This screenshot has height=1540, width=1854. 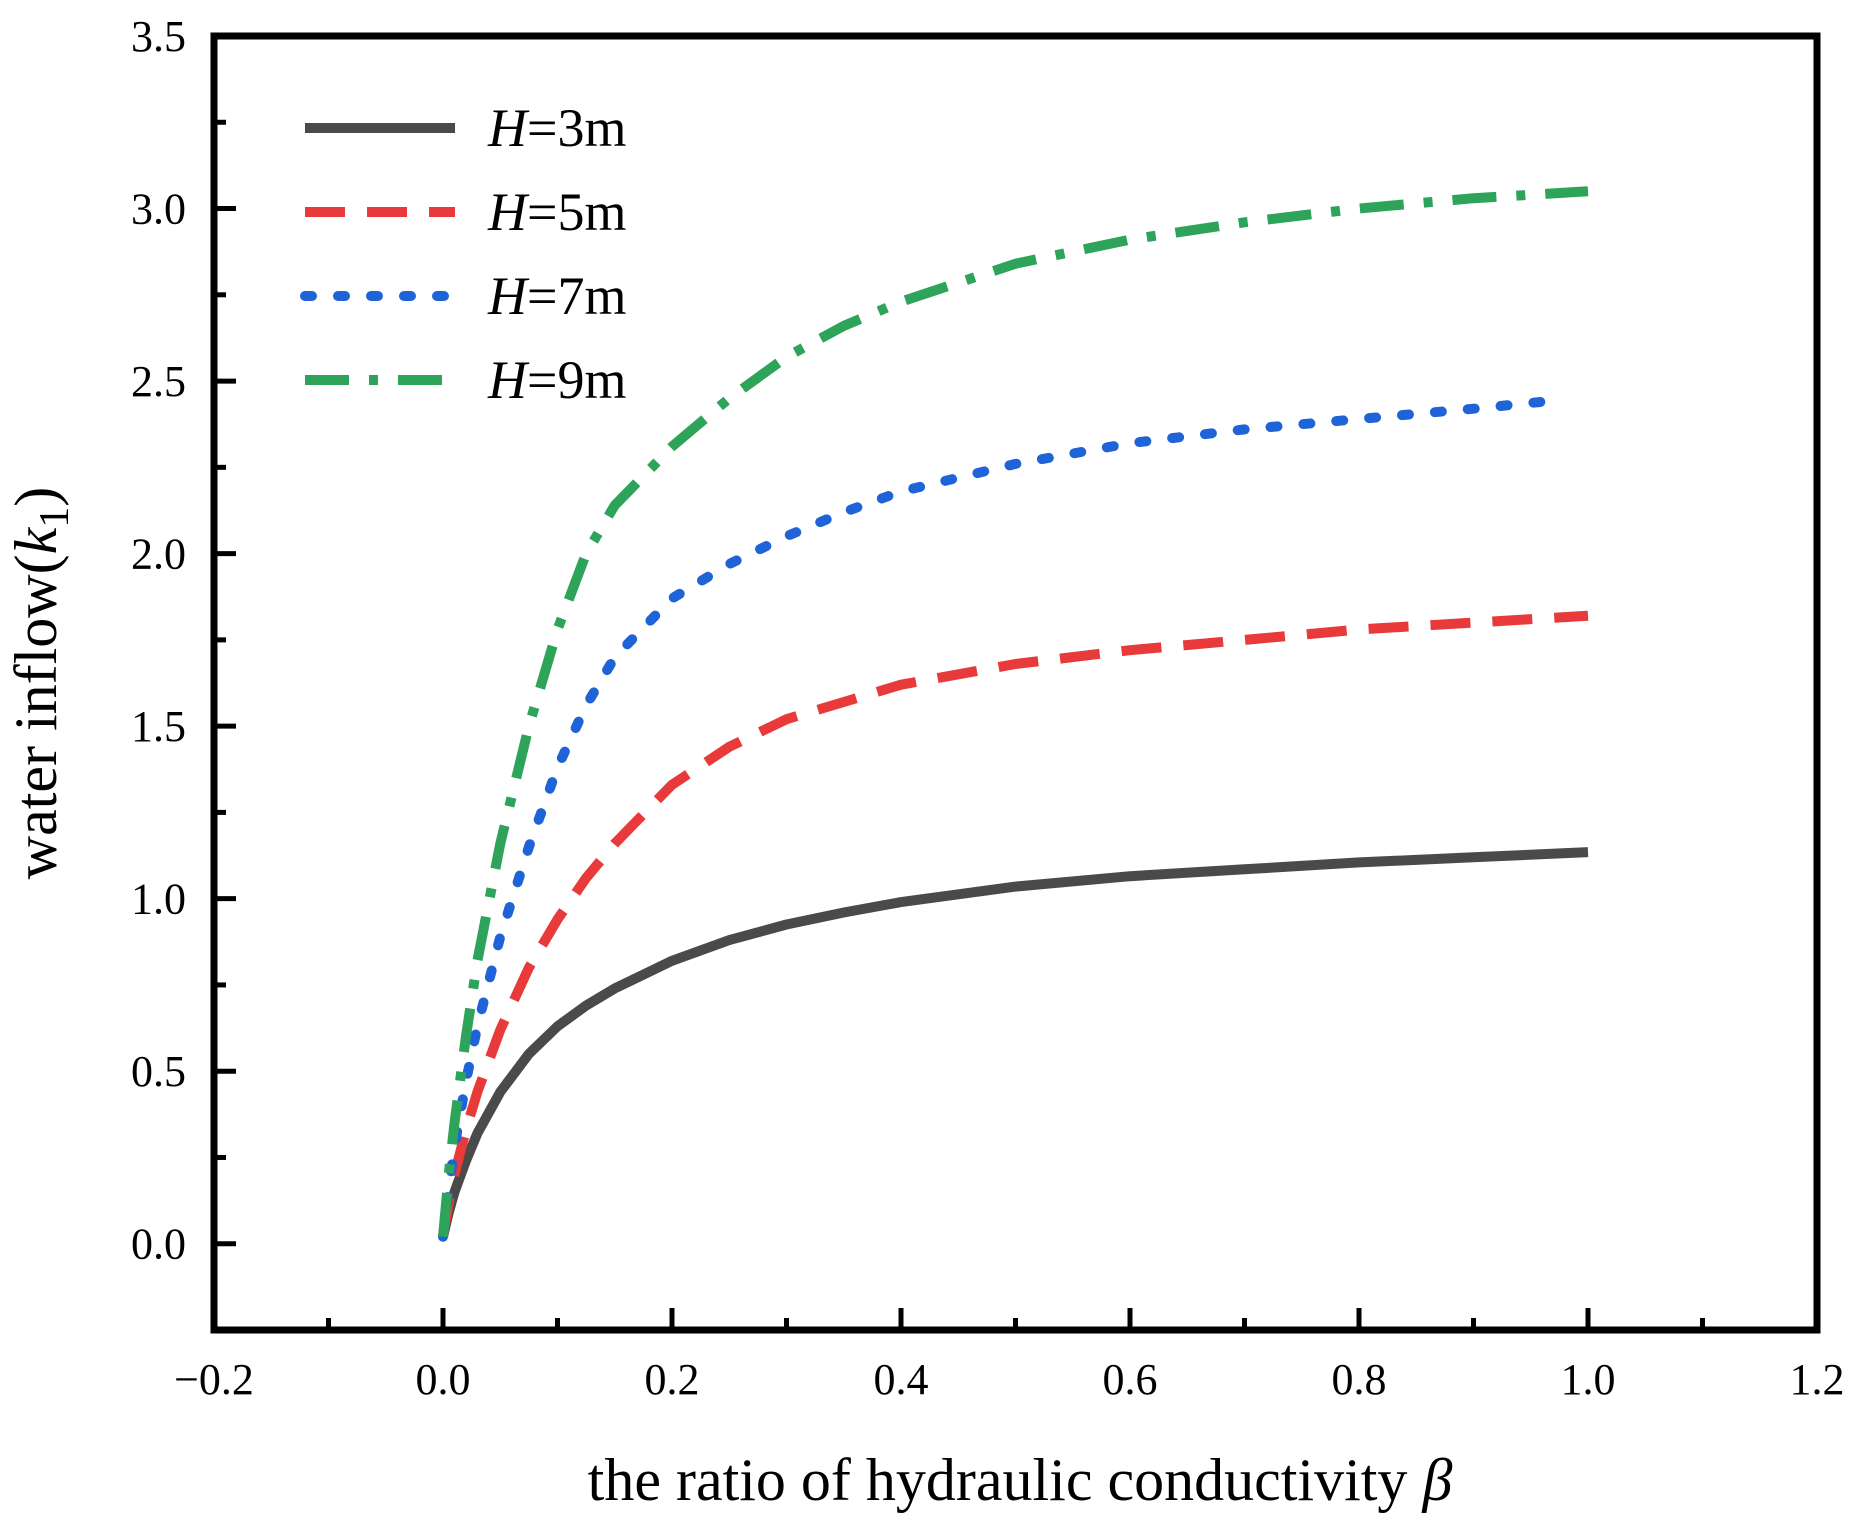 What do you see at coordinates (1020, 1480) in the screenshot?
I see `x-axis-title: the ratio of hydraulic conductivity β` at bounding box center [1020, 1480].